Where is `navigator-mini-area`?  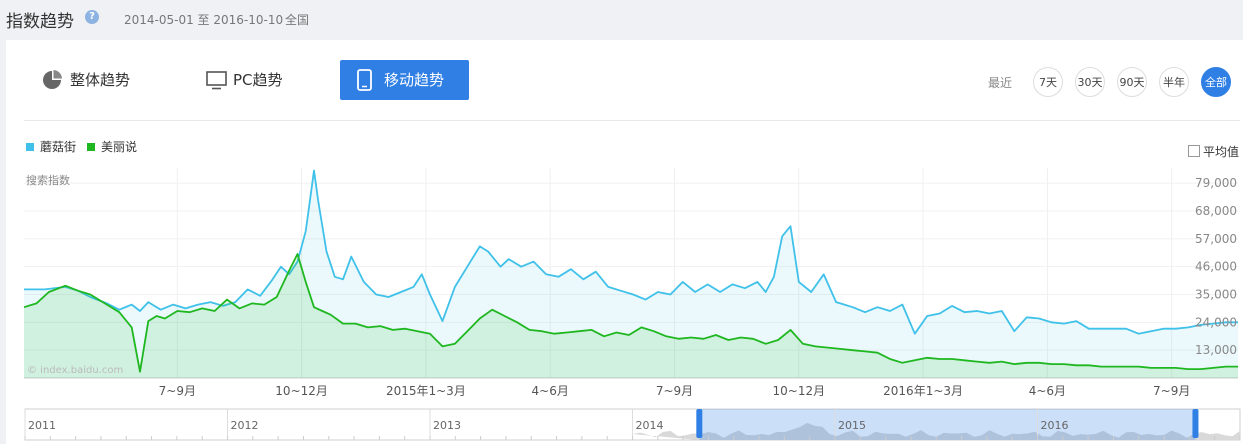 navigator-mini-area is located at coordinates (936, 431).